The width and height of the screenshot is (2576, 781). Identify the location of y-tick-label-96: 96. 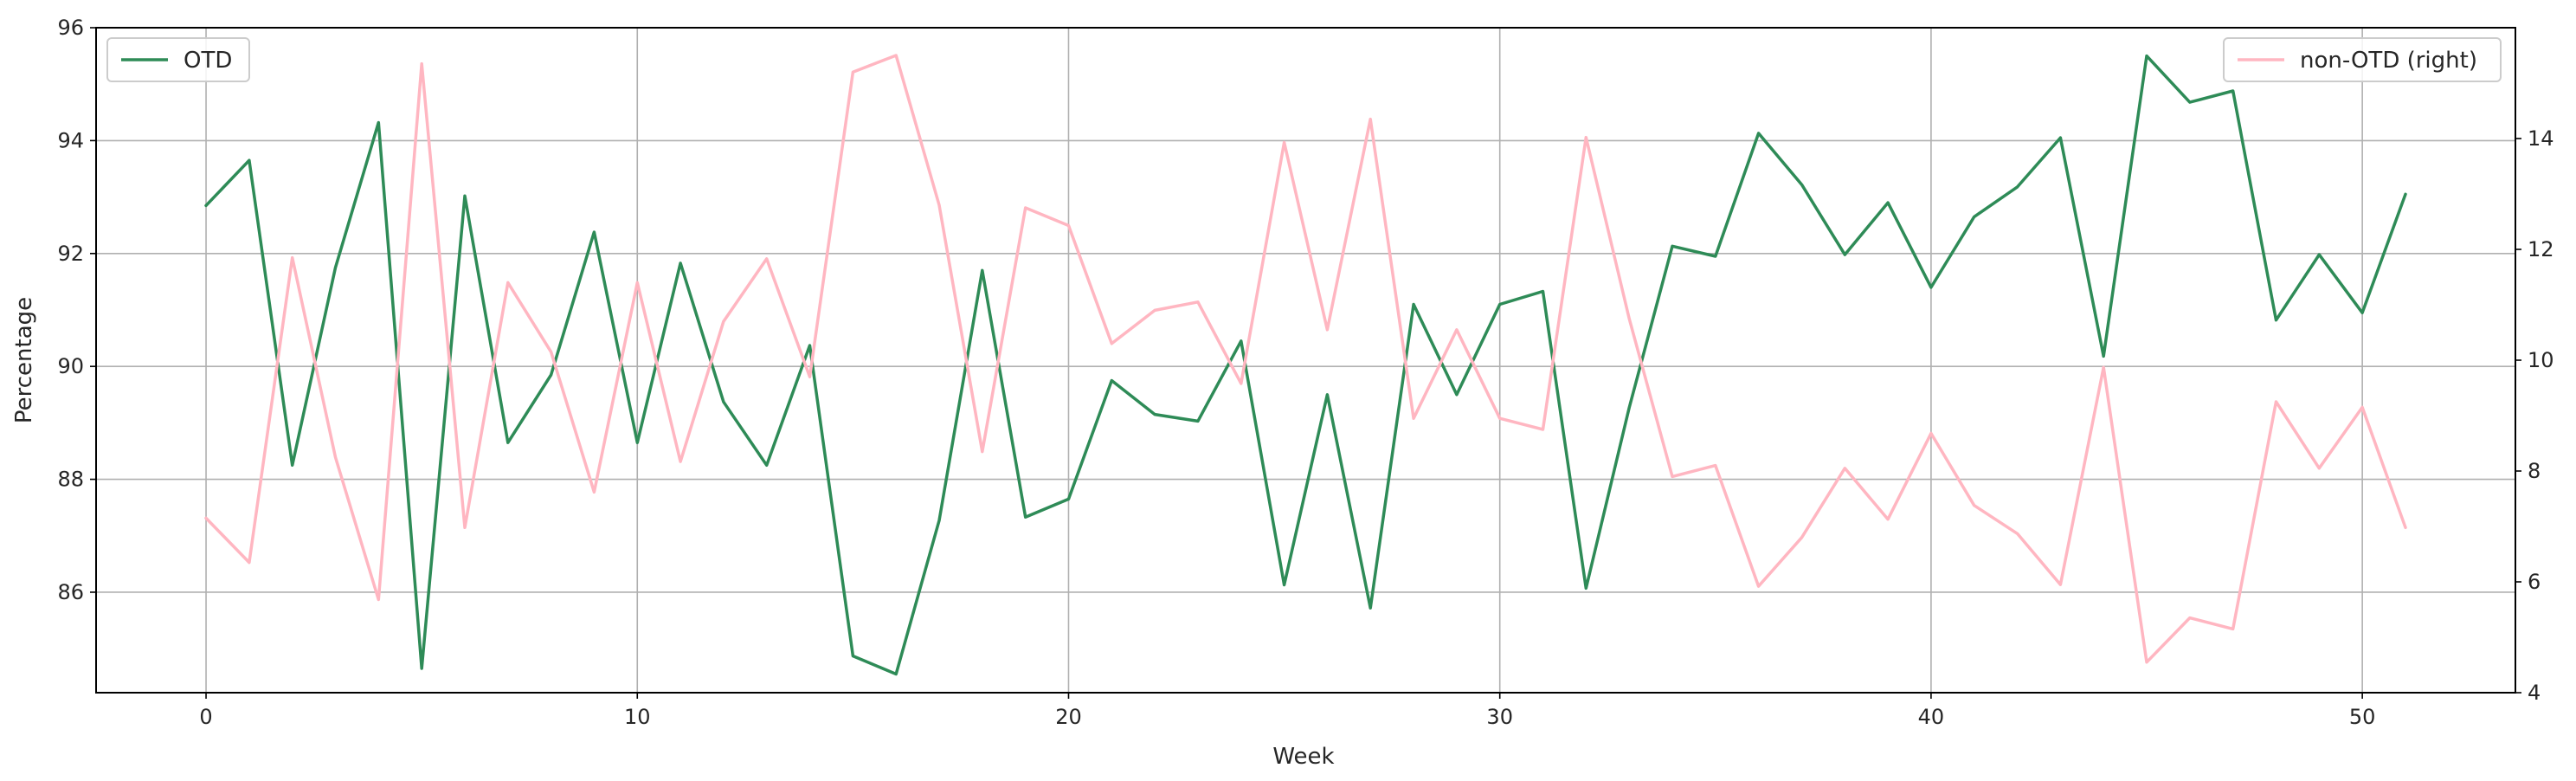
(70, 28).